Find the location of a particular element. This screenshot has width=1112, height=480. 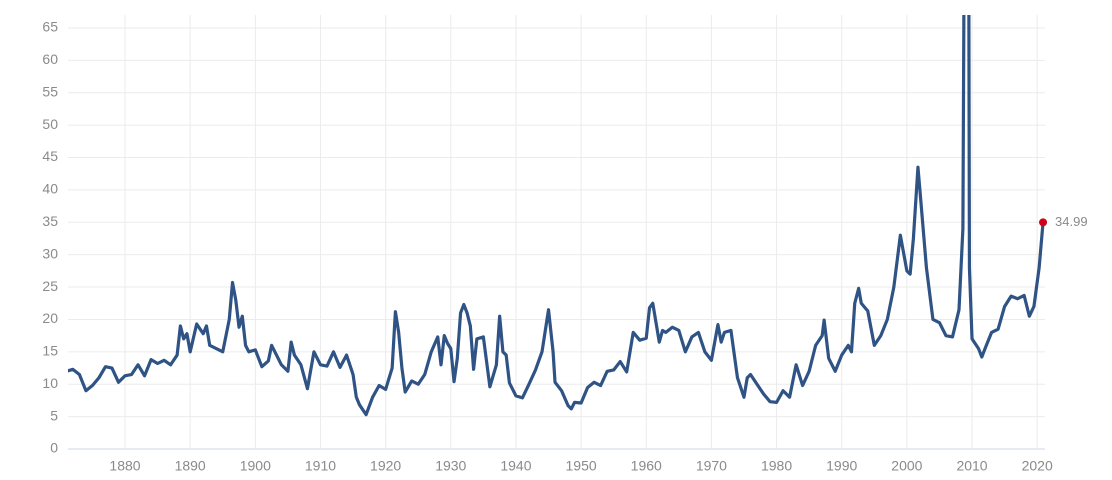

x-tick-label: 1980 is located at coordinates (776, 466).